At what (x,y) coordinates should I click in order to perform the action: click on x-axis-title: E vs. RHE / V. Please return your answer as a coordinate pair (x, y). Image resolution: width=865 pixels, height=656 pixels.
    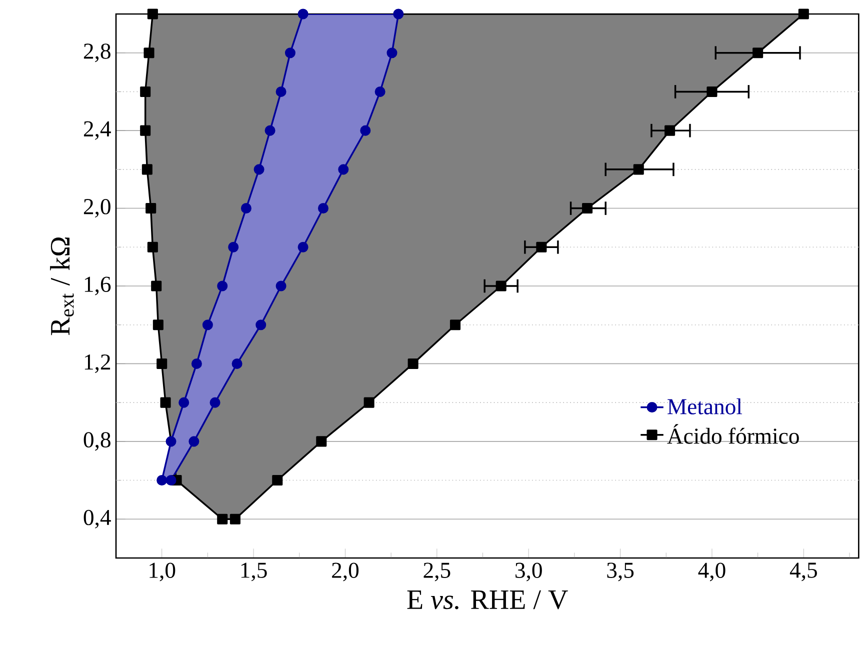
    Looking at the image, I should click on (487, 600).